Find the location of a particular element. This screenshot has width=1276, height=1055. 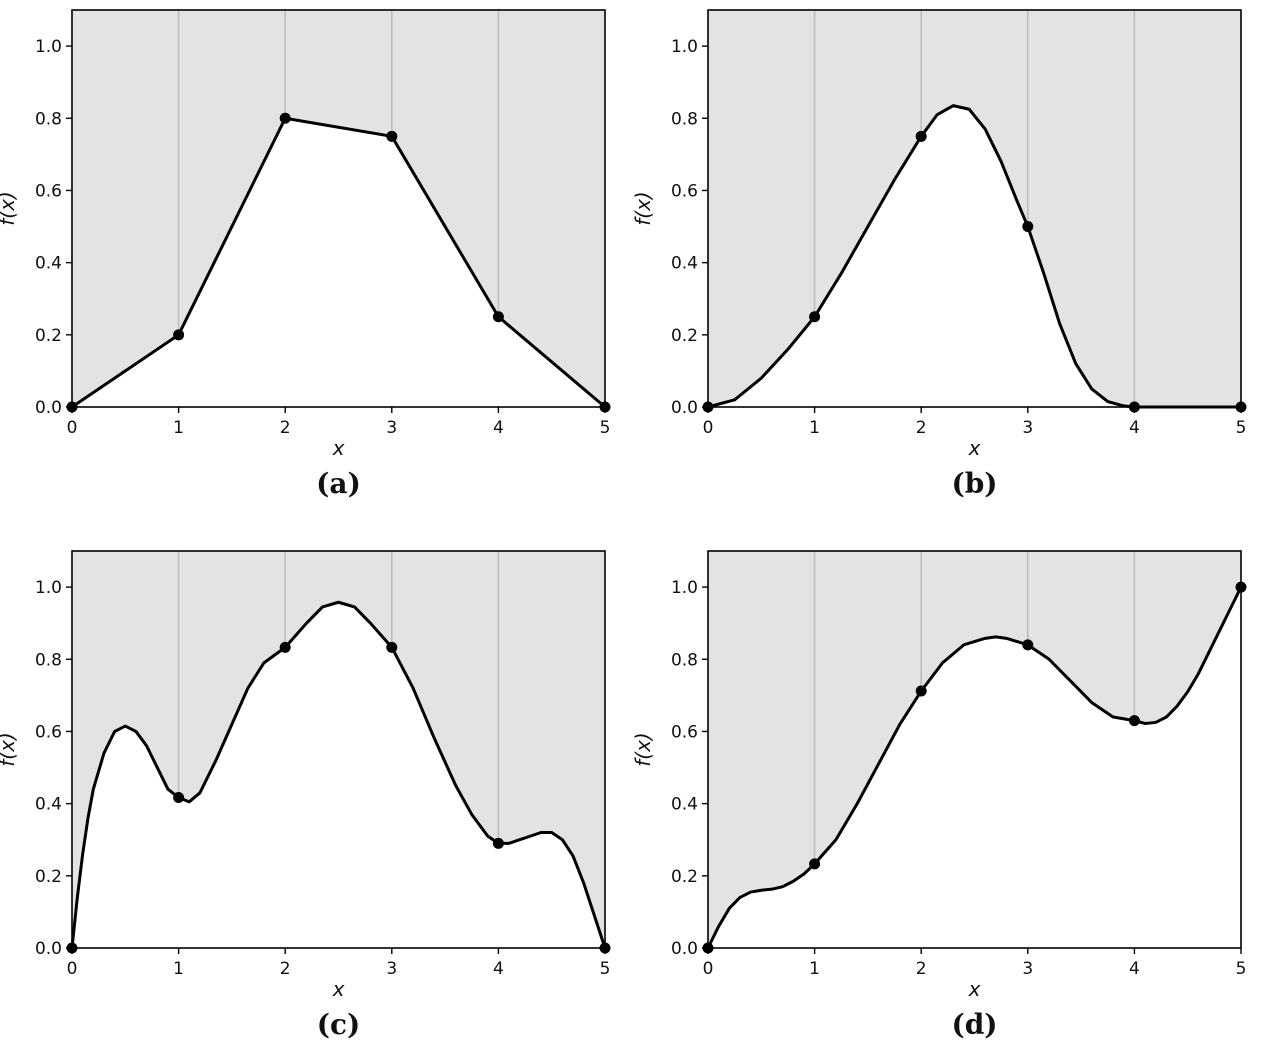

panel-d-area-under-curve is located at coordinates (974, 767).